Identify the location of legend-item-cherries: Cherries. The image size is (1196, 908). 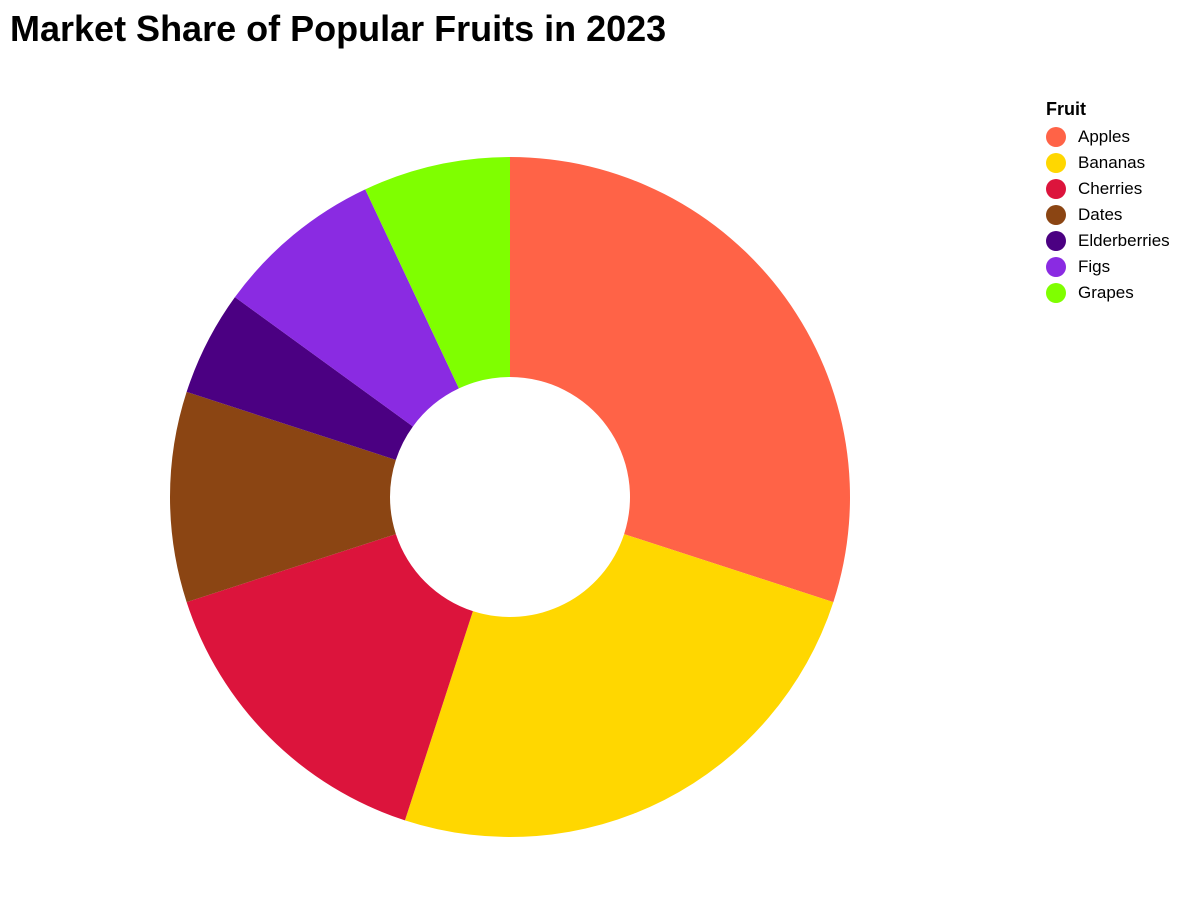
(1108, 189).